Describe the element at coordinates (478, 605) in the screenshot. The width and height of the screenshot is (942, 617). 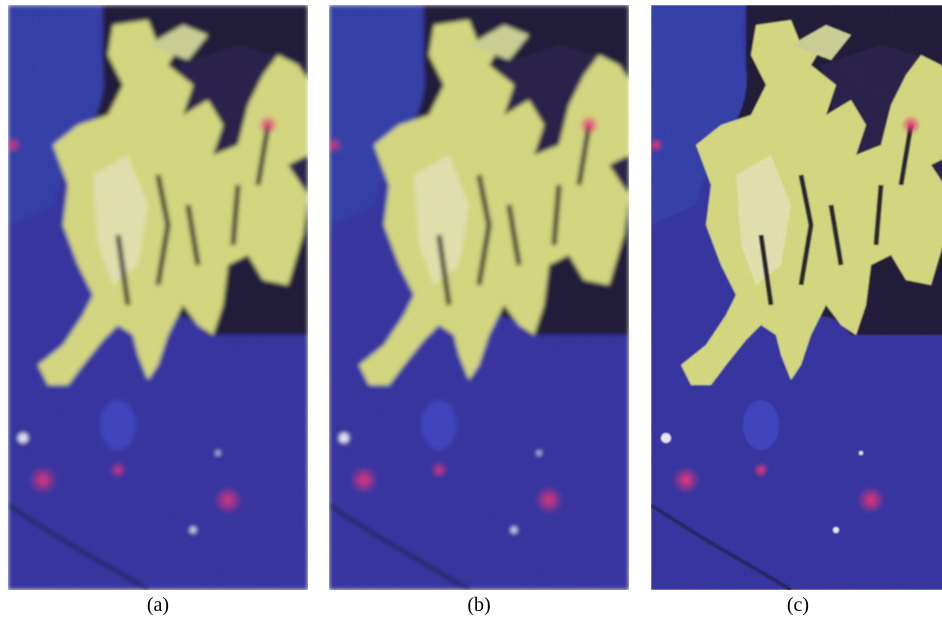
I see `caption: (b)` at that location.